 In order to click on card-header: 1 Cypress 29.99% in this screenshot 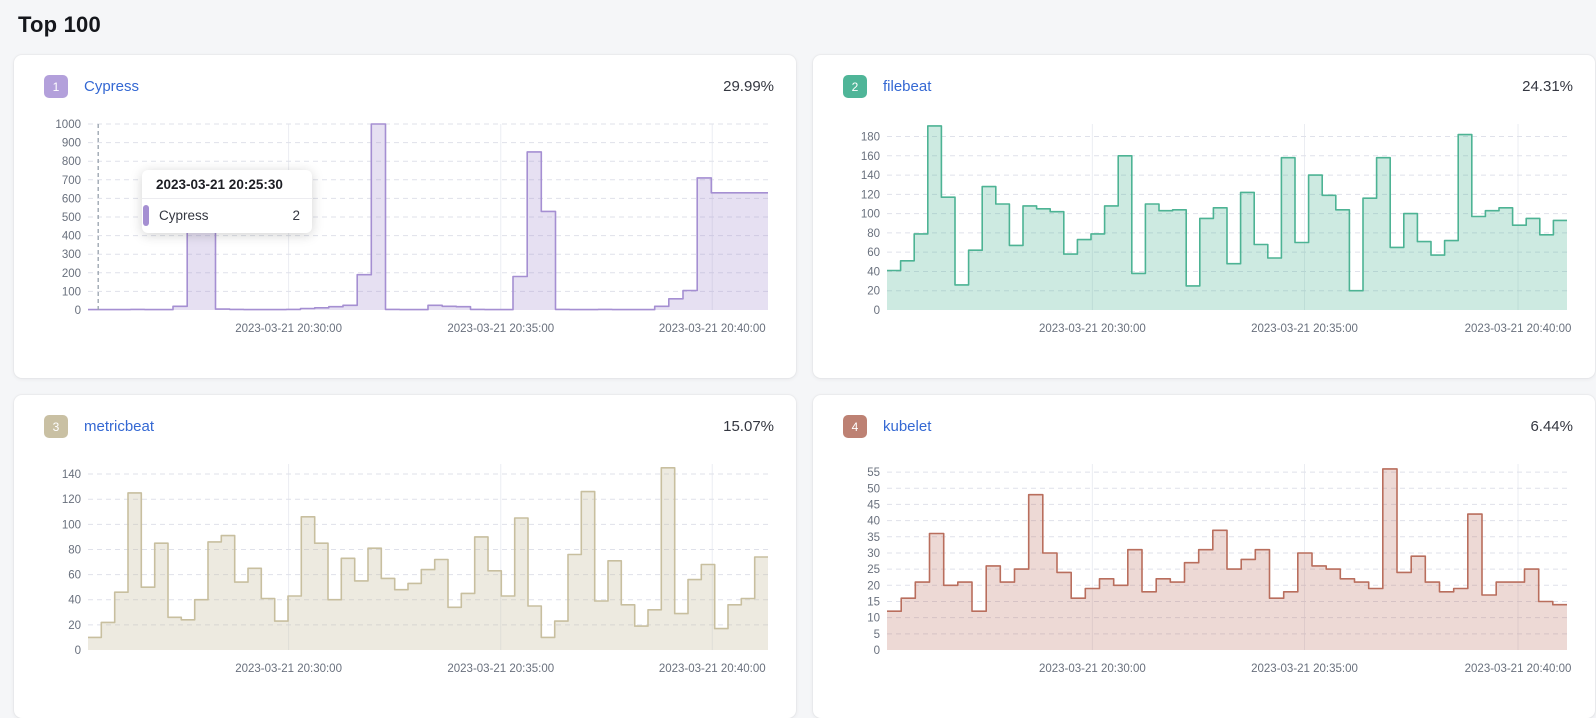, I will do `click(402, 86)`.